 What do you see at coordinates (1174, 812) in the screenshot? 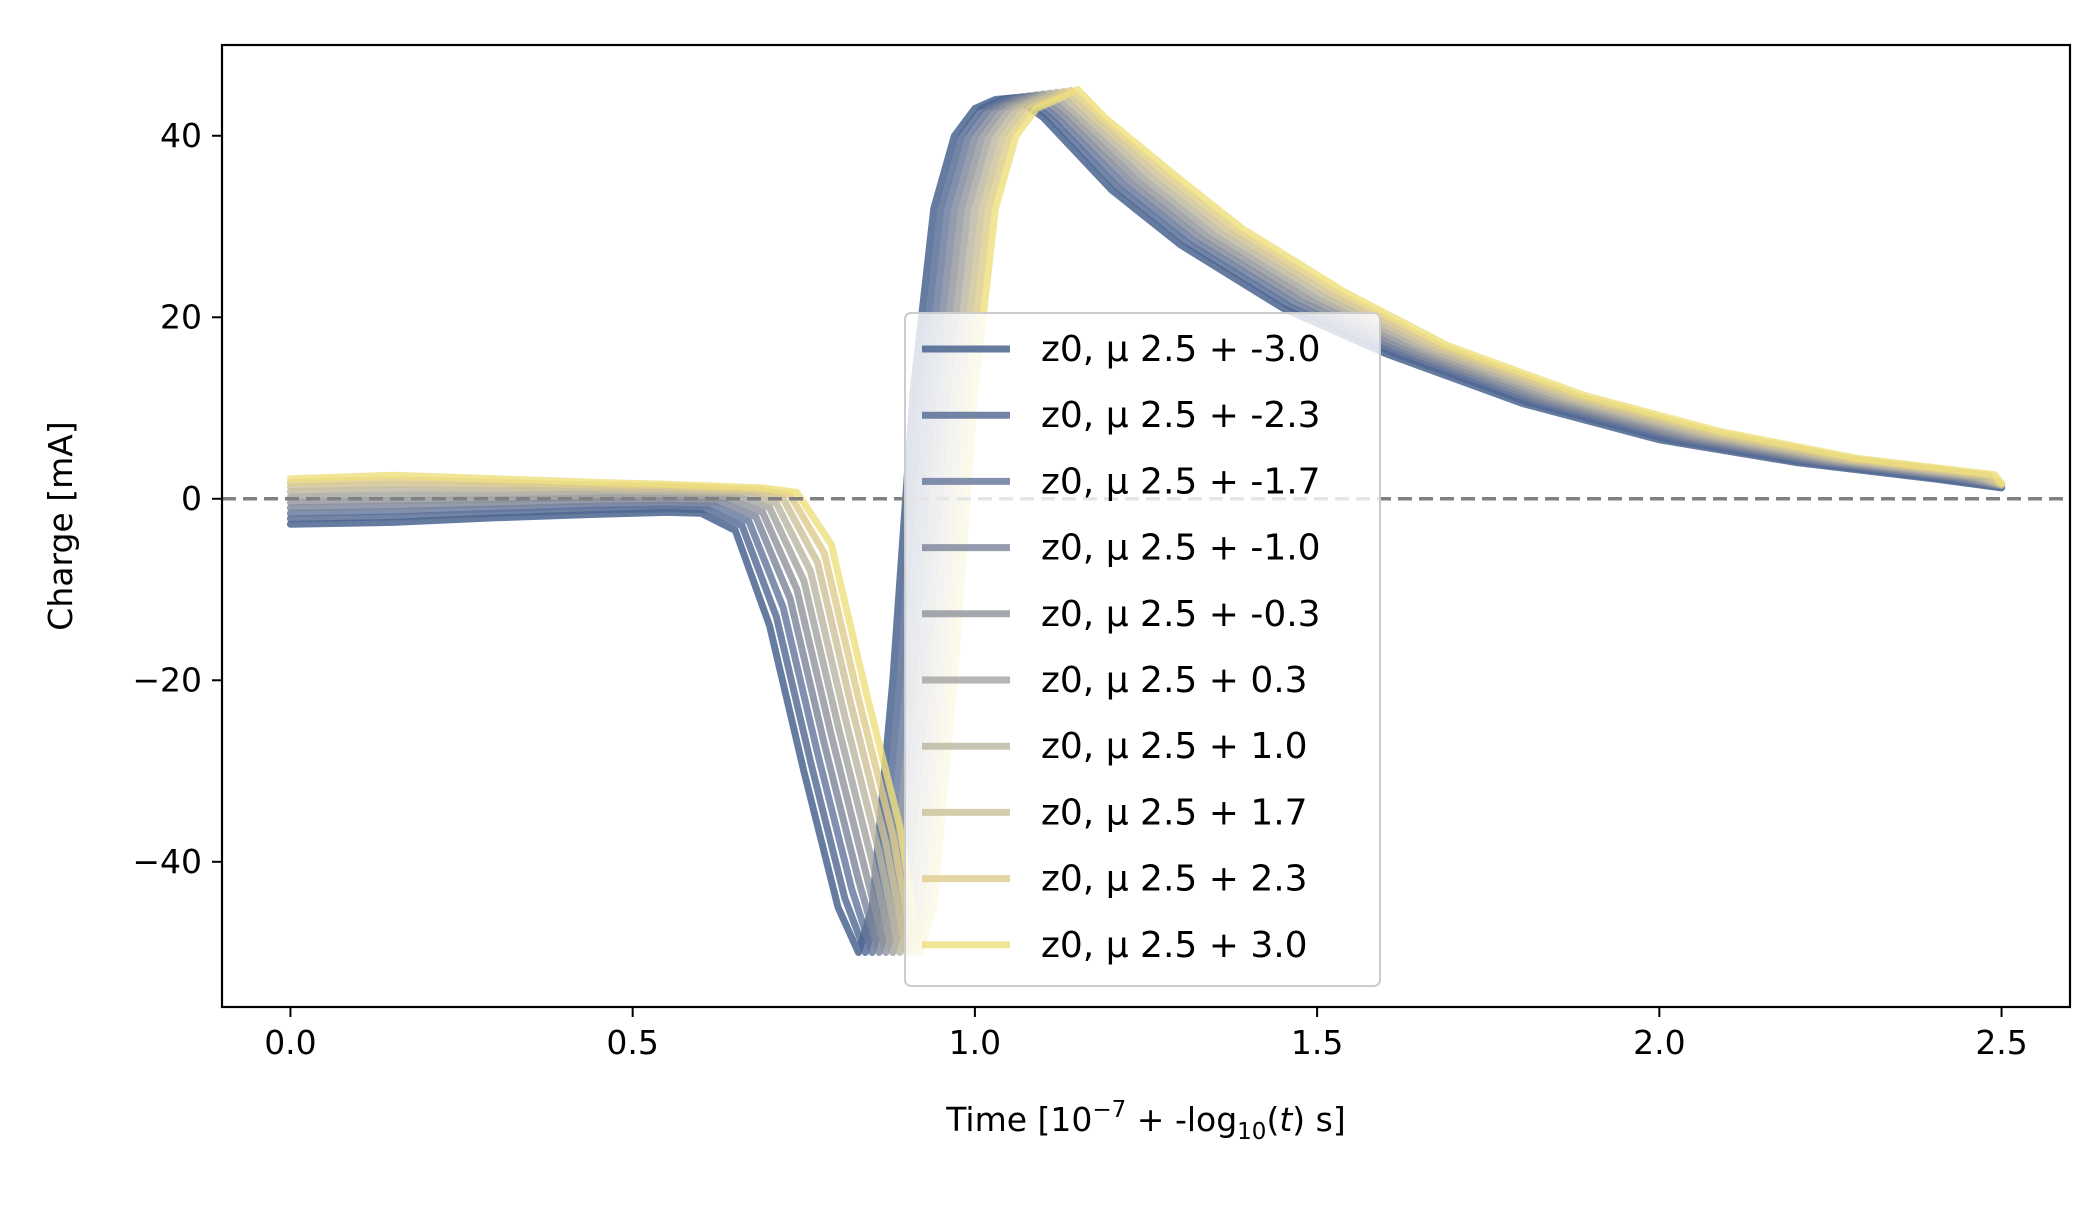
I see `legend-label-8: z0, μ 2.5 + 1.7` at bounding box center [1174, 812].